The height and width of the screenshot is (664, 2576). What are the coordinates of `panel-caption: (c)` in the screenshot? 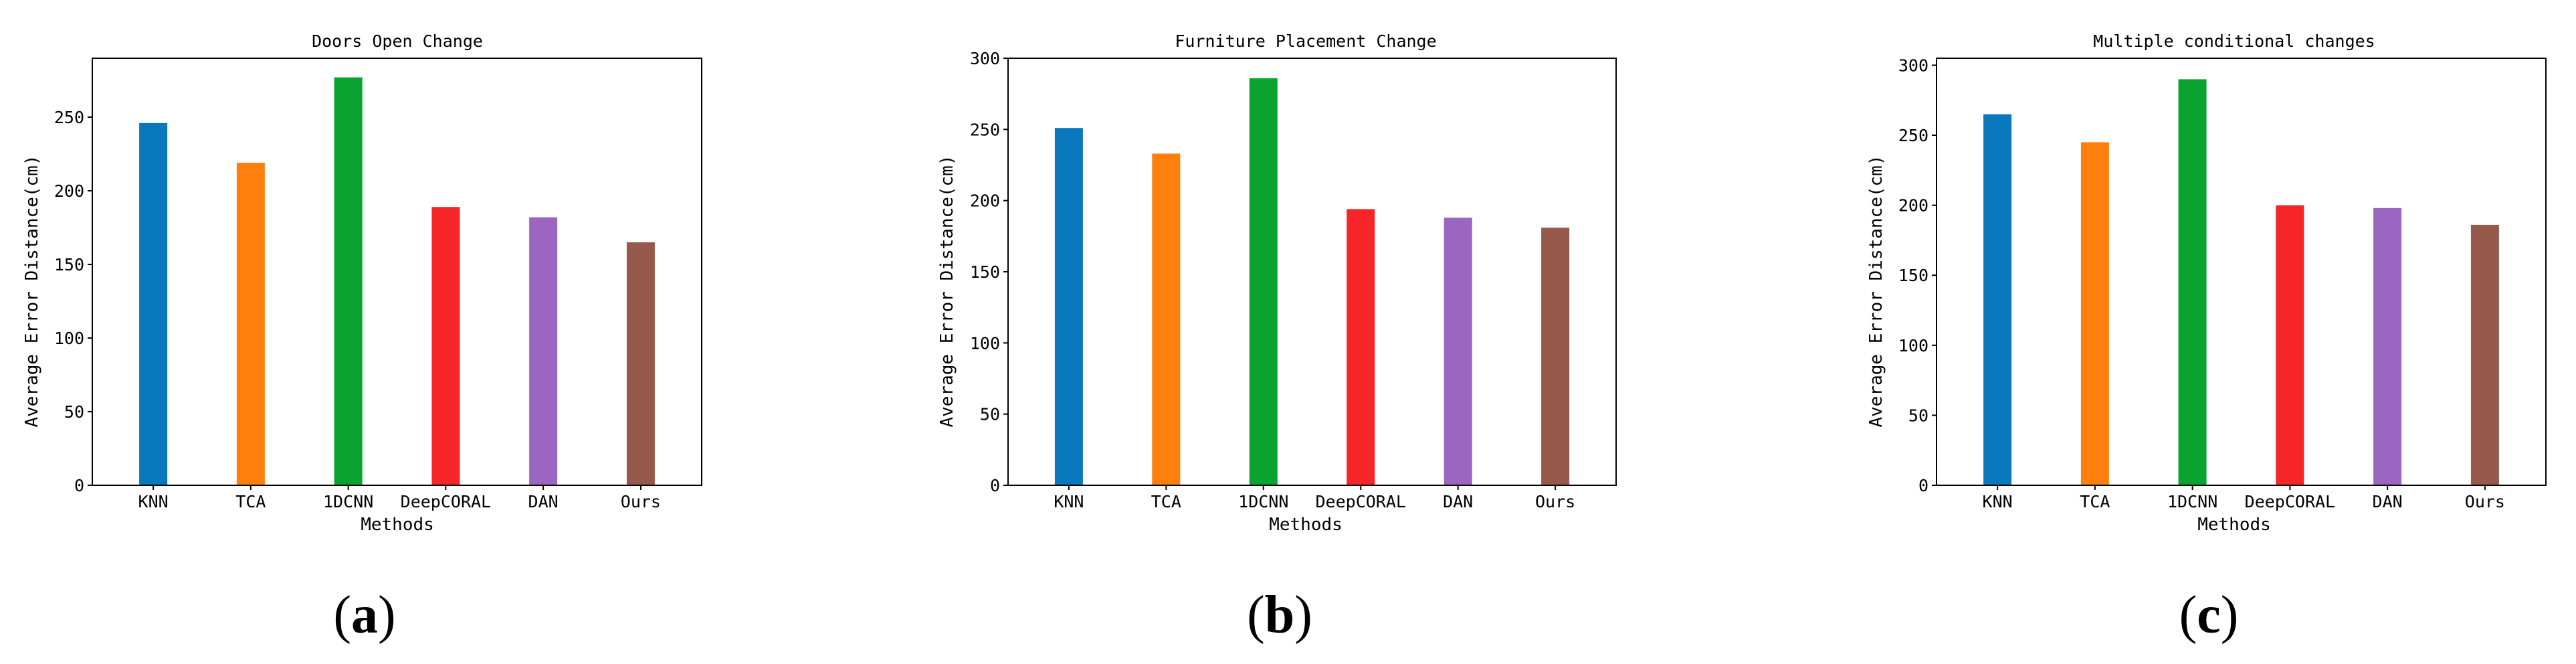 It's located at (2209, 615).